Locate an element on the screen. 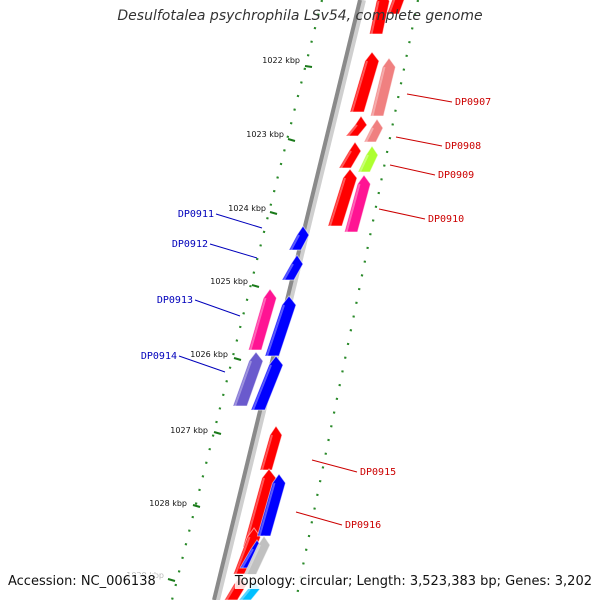 The image size is (600, 600). tick-label: 1022 kbp is located at coordinates (281, 60).